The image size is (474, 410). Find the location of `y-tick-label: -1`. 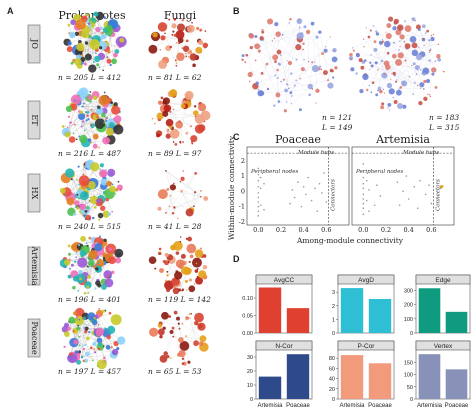

y-tick-label: -1 is located at coordinates (242, 207).